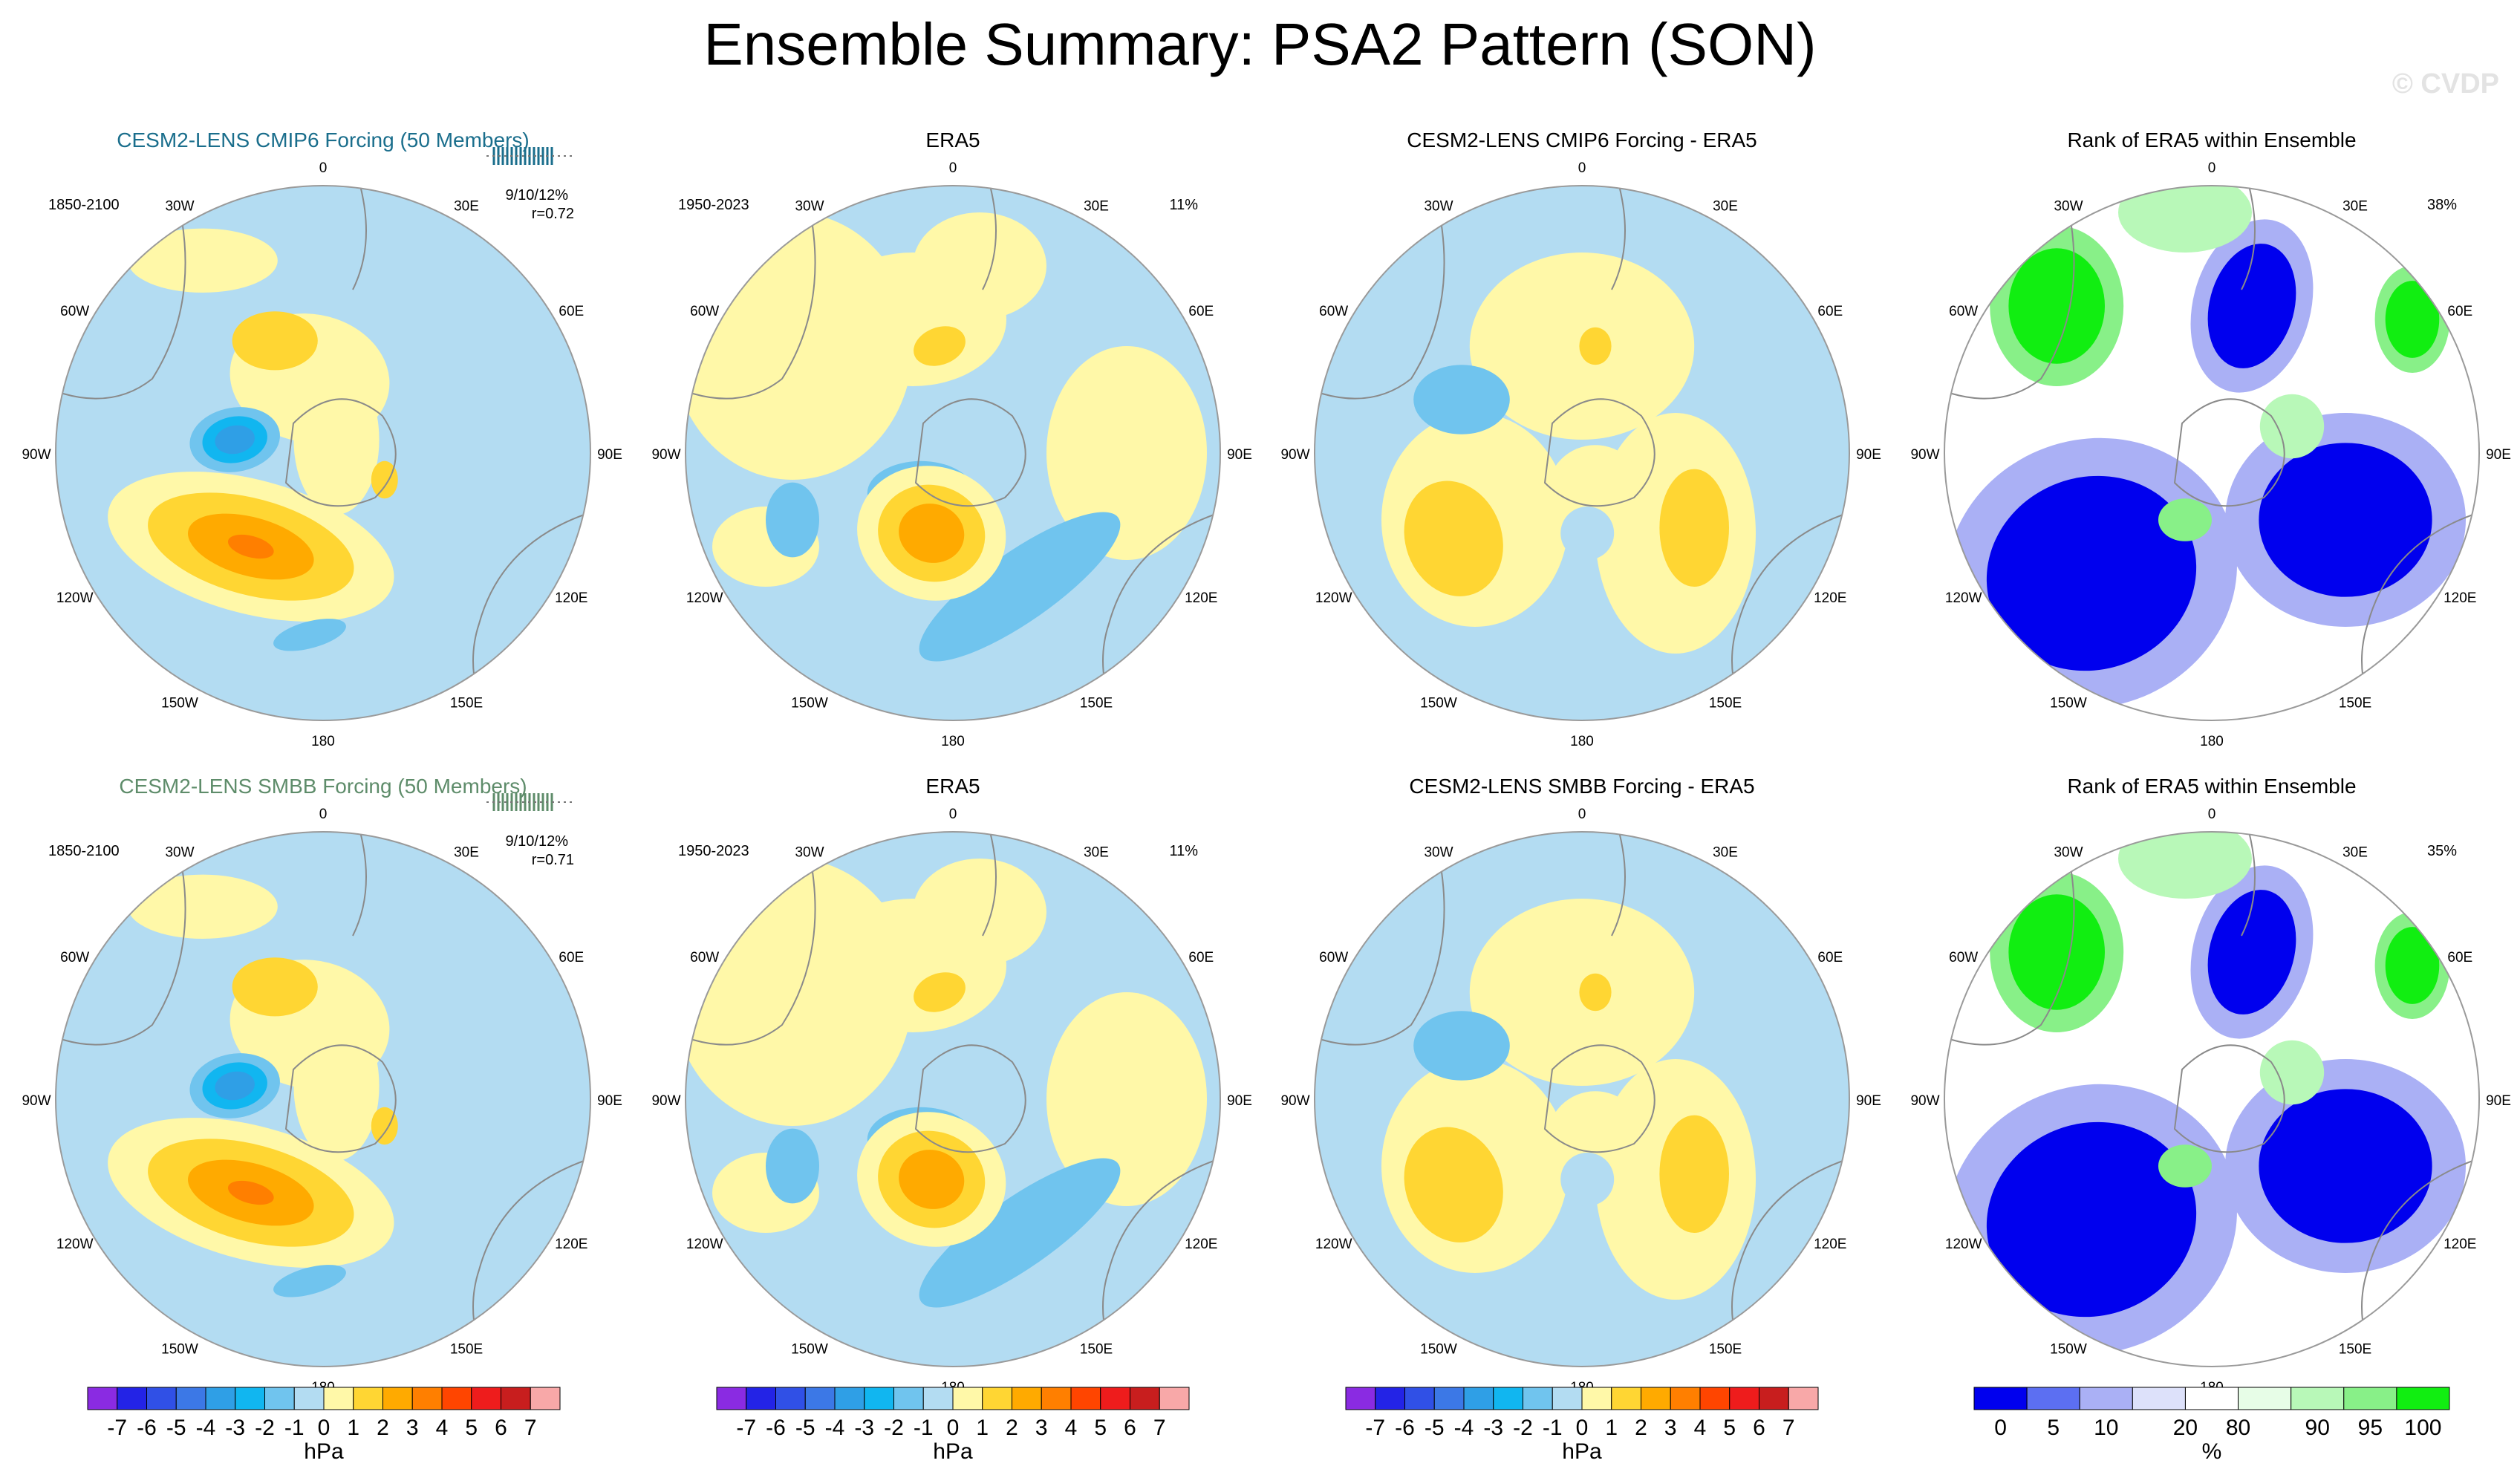  Describe the element at coordinates (206, 1428) in the screenshot. I see `colorbar-tick-label: -4` at that location.